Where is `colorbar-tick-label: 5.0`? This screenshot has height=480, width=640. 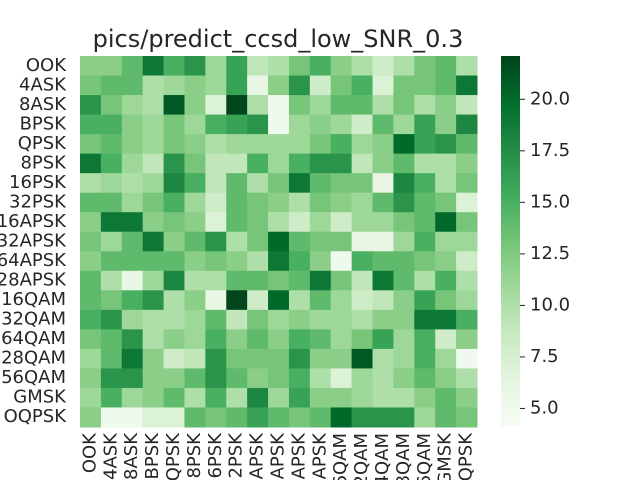 colorbar-tick-label: 5.0 is located at coordinates (544, 407).